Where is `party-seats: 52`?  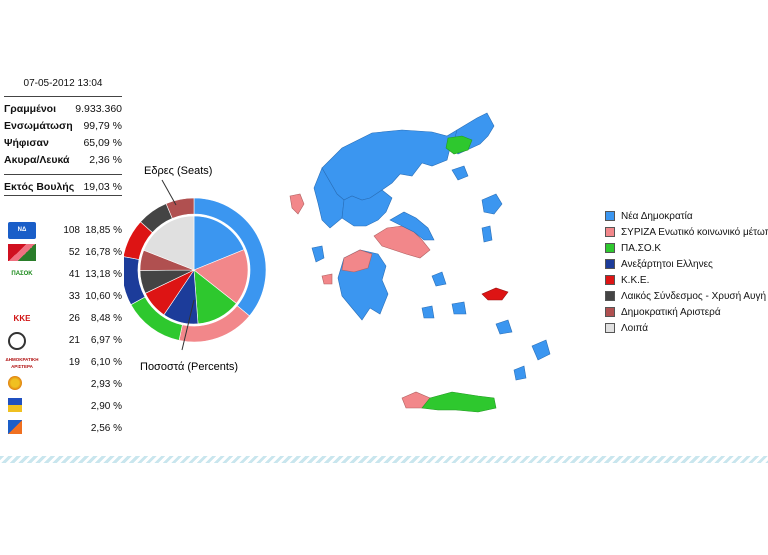
party-seats: 52 is located at coordinates (74, 252).